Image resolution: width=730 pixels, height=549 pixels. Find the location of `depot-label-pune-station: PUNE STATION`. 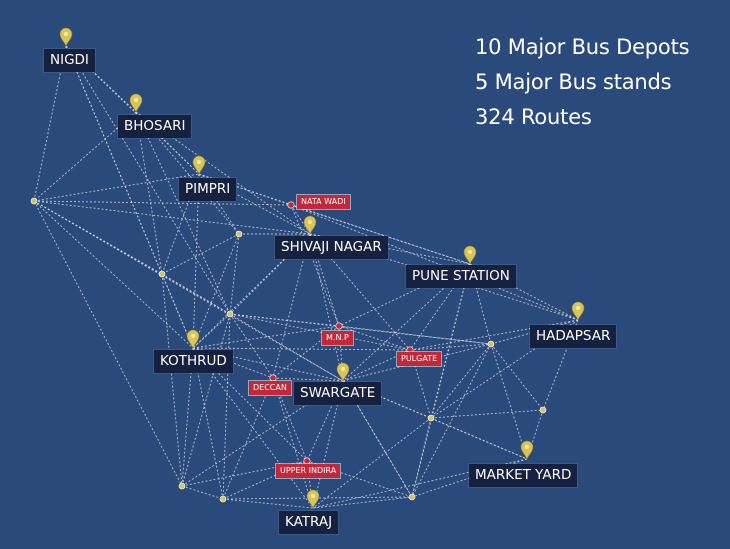

depot-label-pune-station: PUNE STATION is located at coordinates (461, 276).